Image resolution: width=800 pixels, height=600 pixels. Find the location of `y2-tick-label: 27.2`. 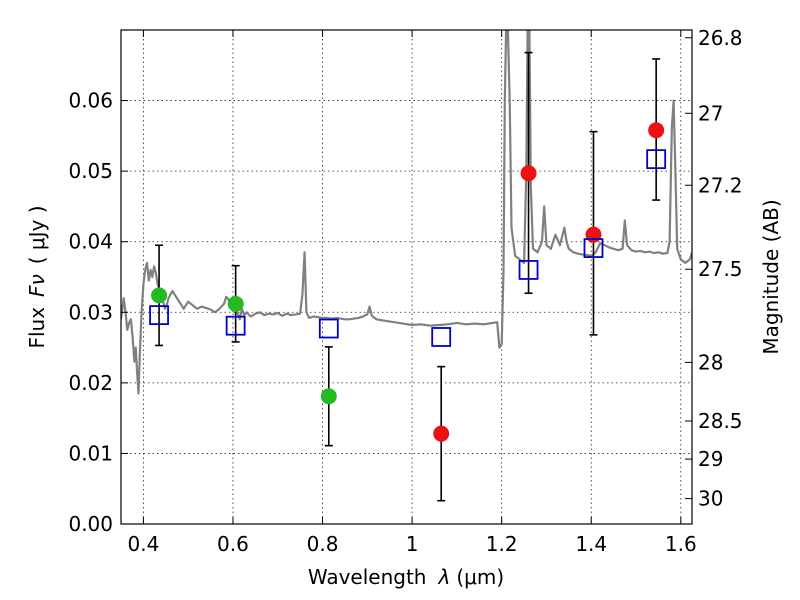

y2-tick-label: 27.2 is located at coordinates (720, 185).